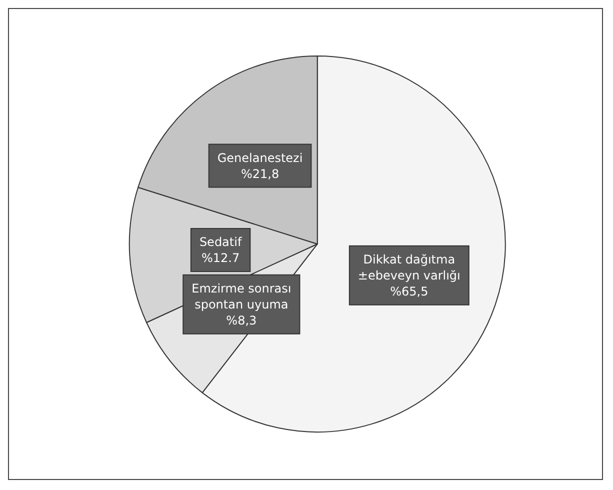  Describe the element at coordinates (242, 296) in the screenshot. I see `slice-label: Emzirme sonrası spontan uyuma` at that location.